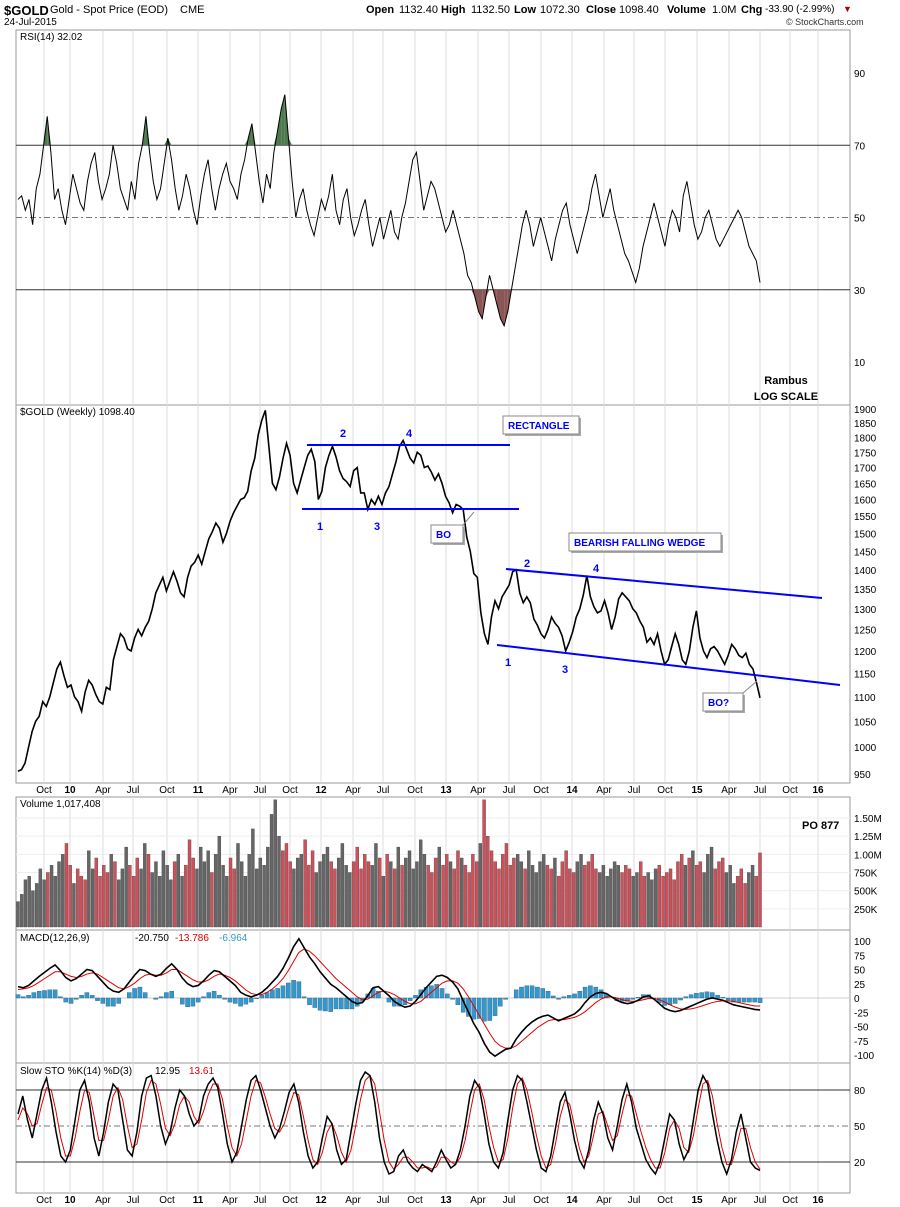  I want to click on price-y-tick-label: 1450, so click(865, 552).